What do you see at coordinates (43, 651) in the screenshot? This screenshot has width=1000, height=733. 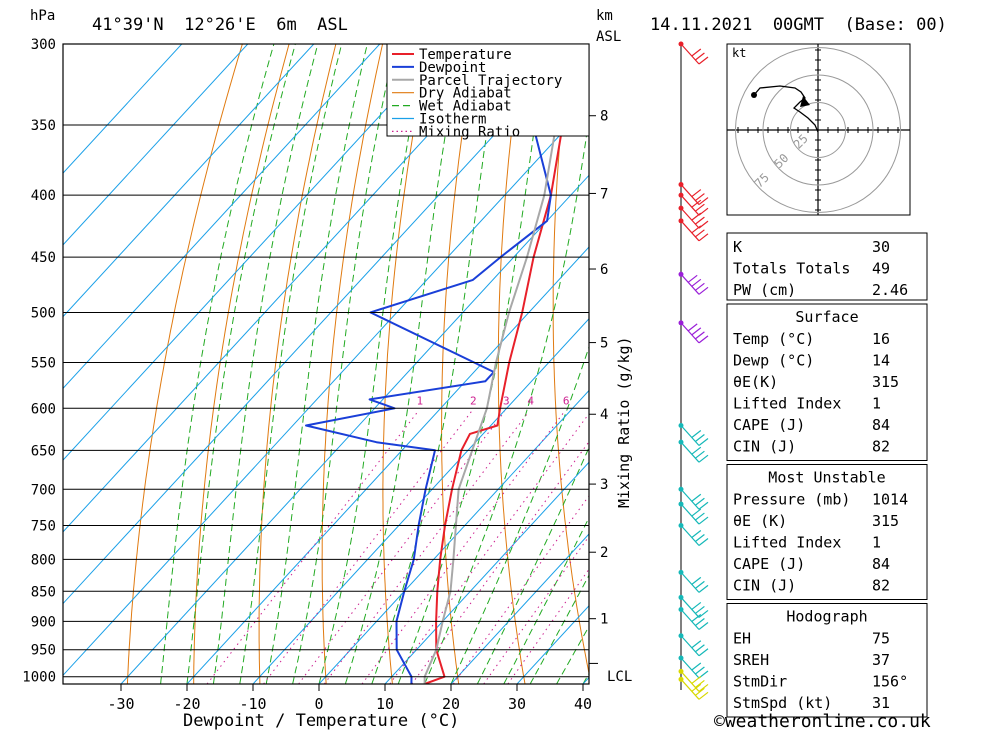 I see `pressure-tick-label: 950` at bounding box center [43, 651].